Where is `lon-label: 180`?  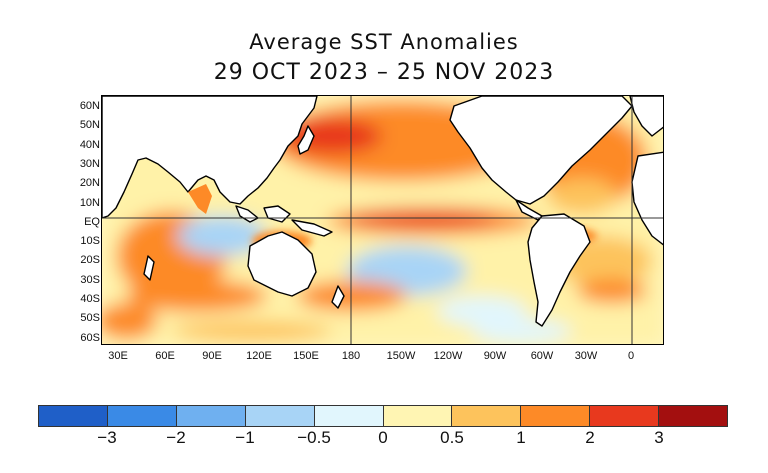
lon-label: 180 is located at coordinates (351, 356).